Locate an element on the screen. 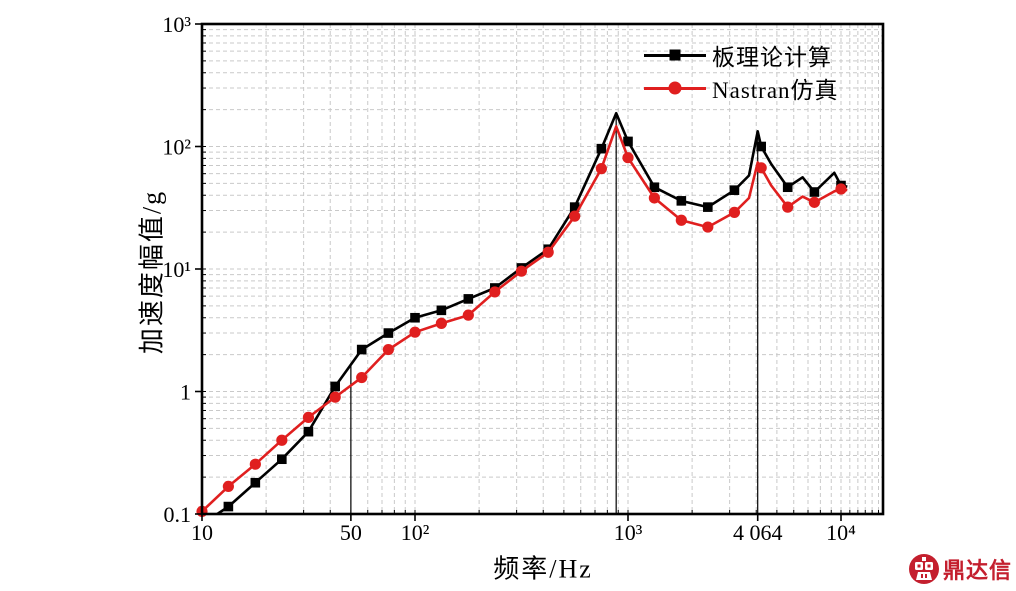 This screenshot has height=591, width=1016. svg-text: 0.1 is located at coordinates (178, 514).